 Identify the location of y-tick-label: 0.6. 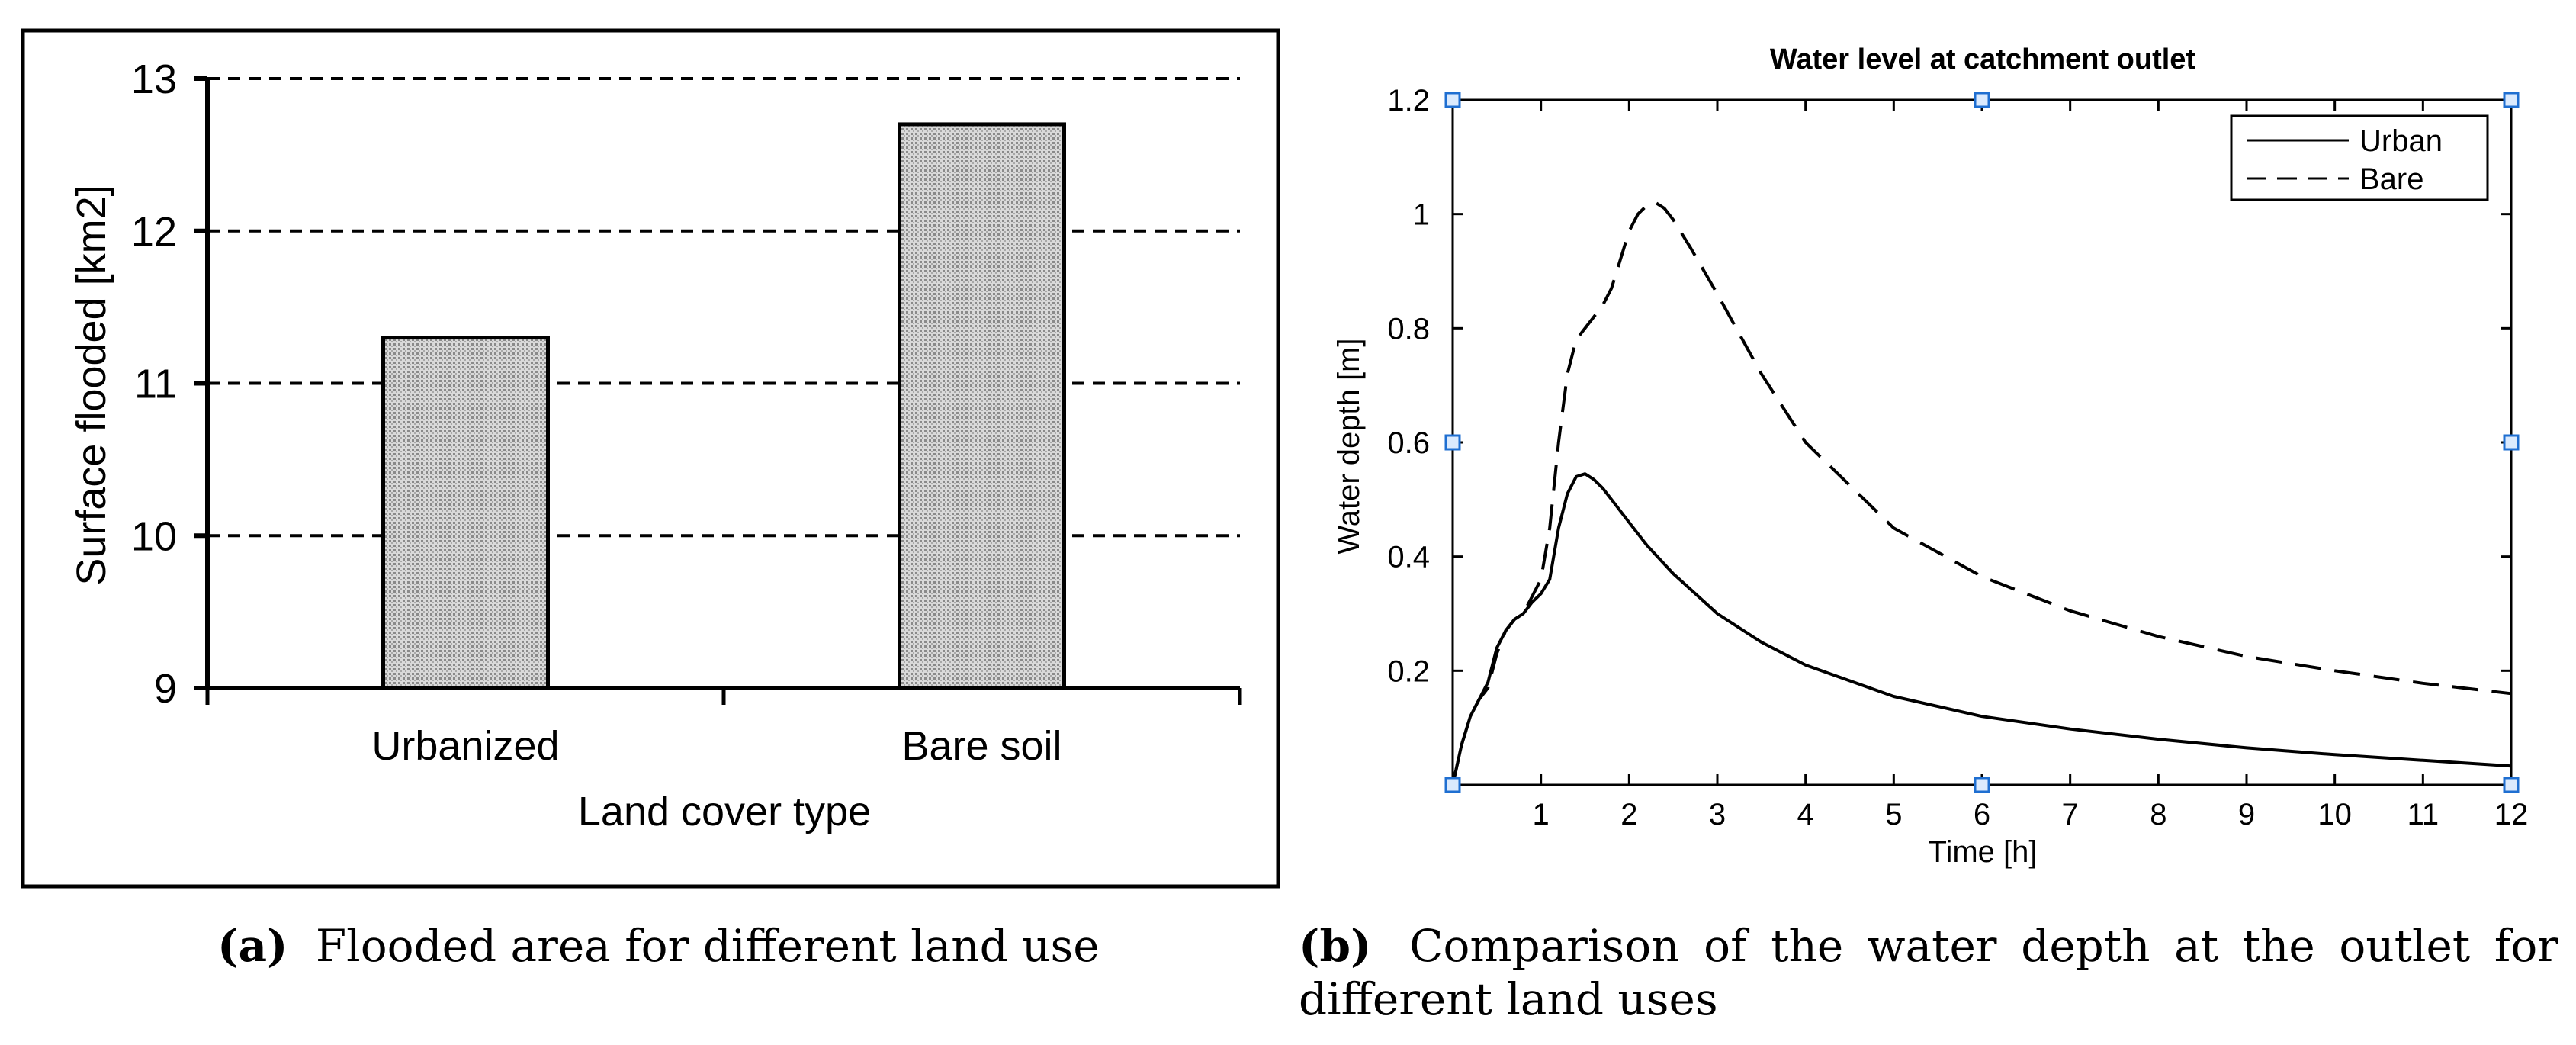
(1408, 443).